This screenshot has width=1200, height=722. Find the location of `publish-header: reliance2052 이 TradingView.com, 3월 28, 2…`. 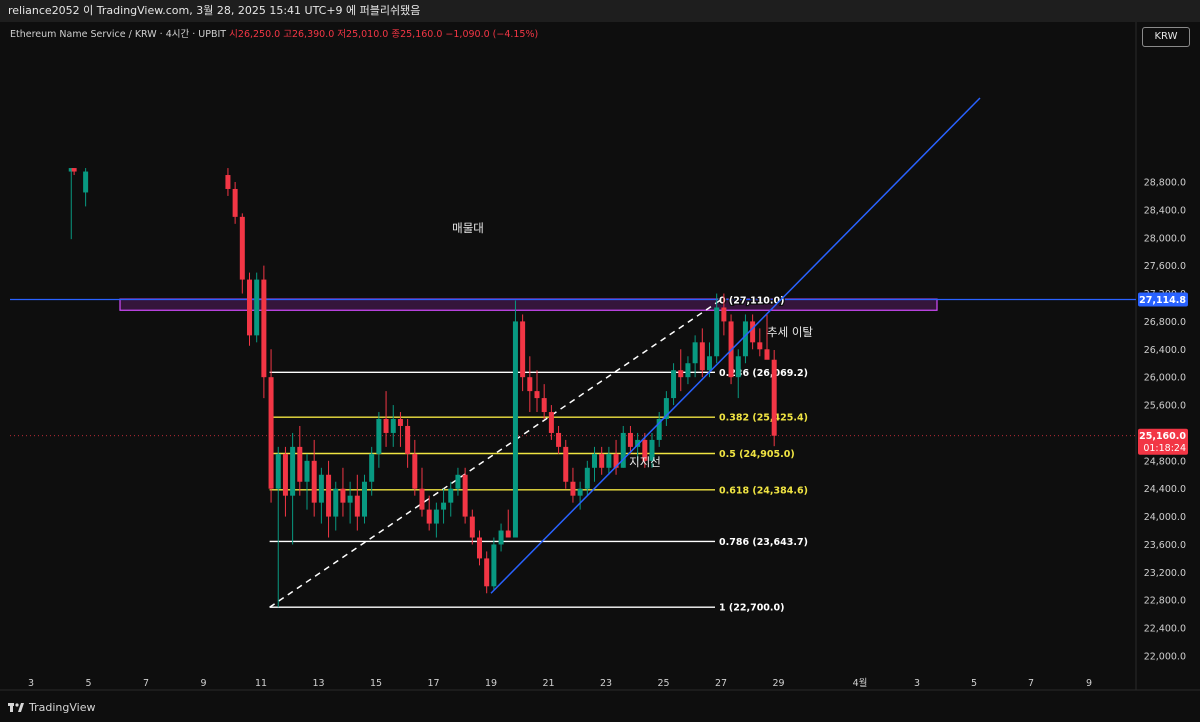

publish-header: reliance2052 이 TradingView.com, 3월 28, 2… is located at coordinates (600, 11).